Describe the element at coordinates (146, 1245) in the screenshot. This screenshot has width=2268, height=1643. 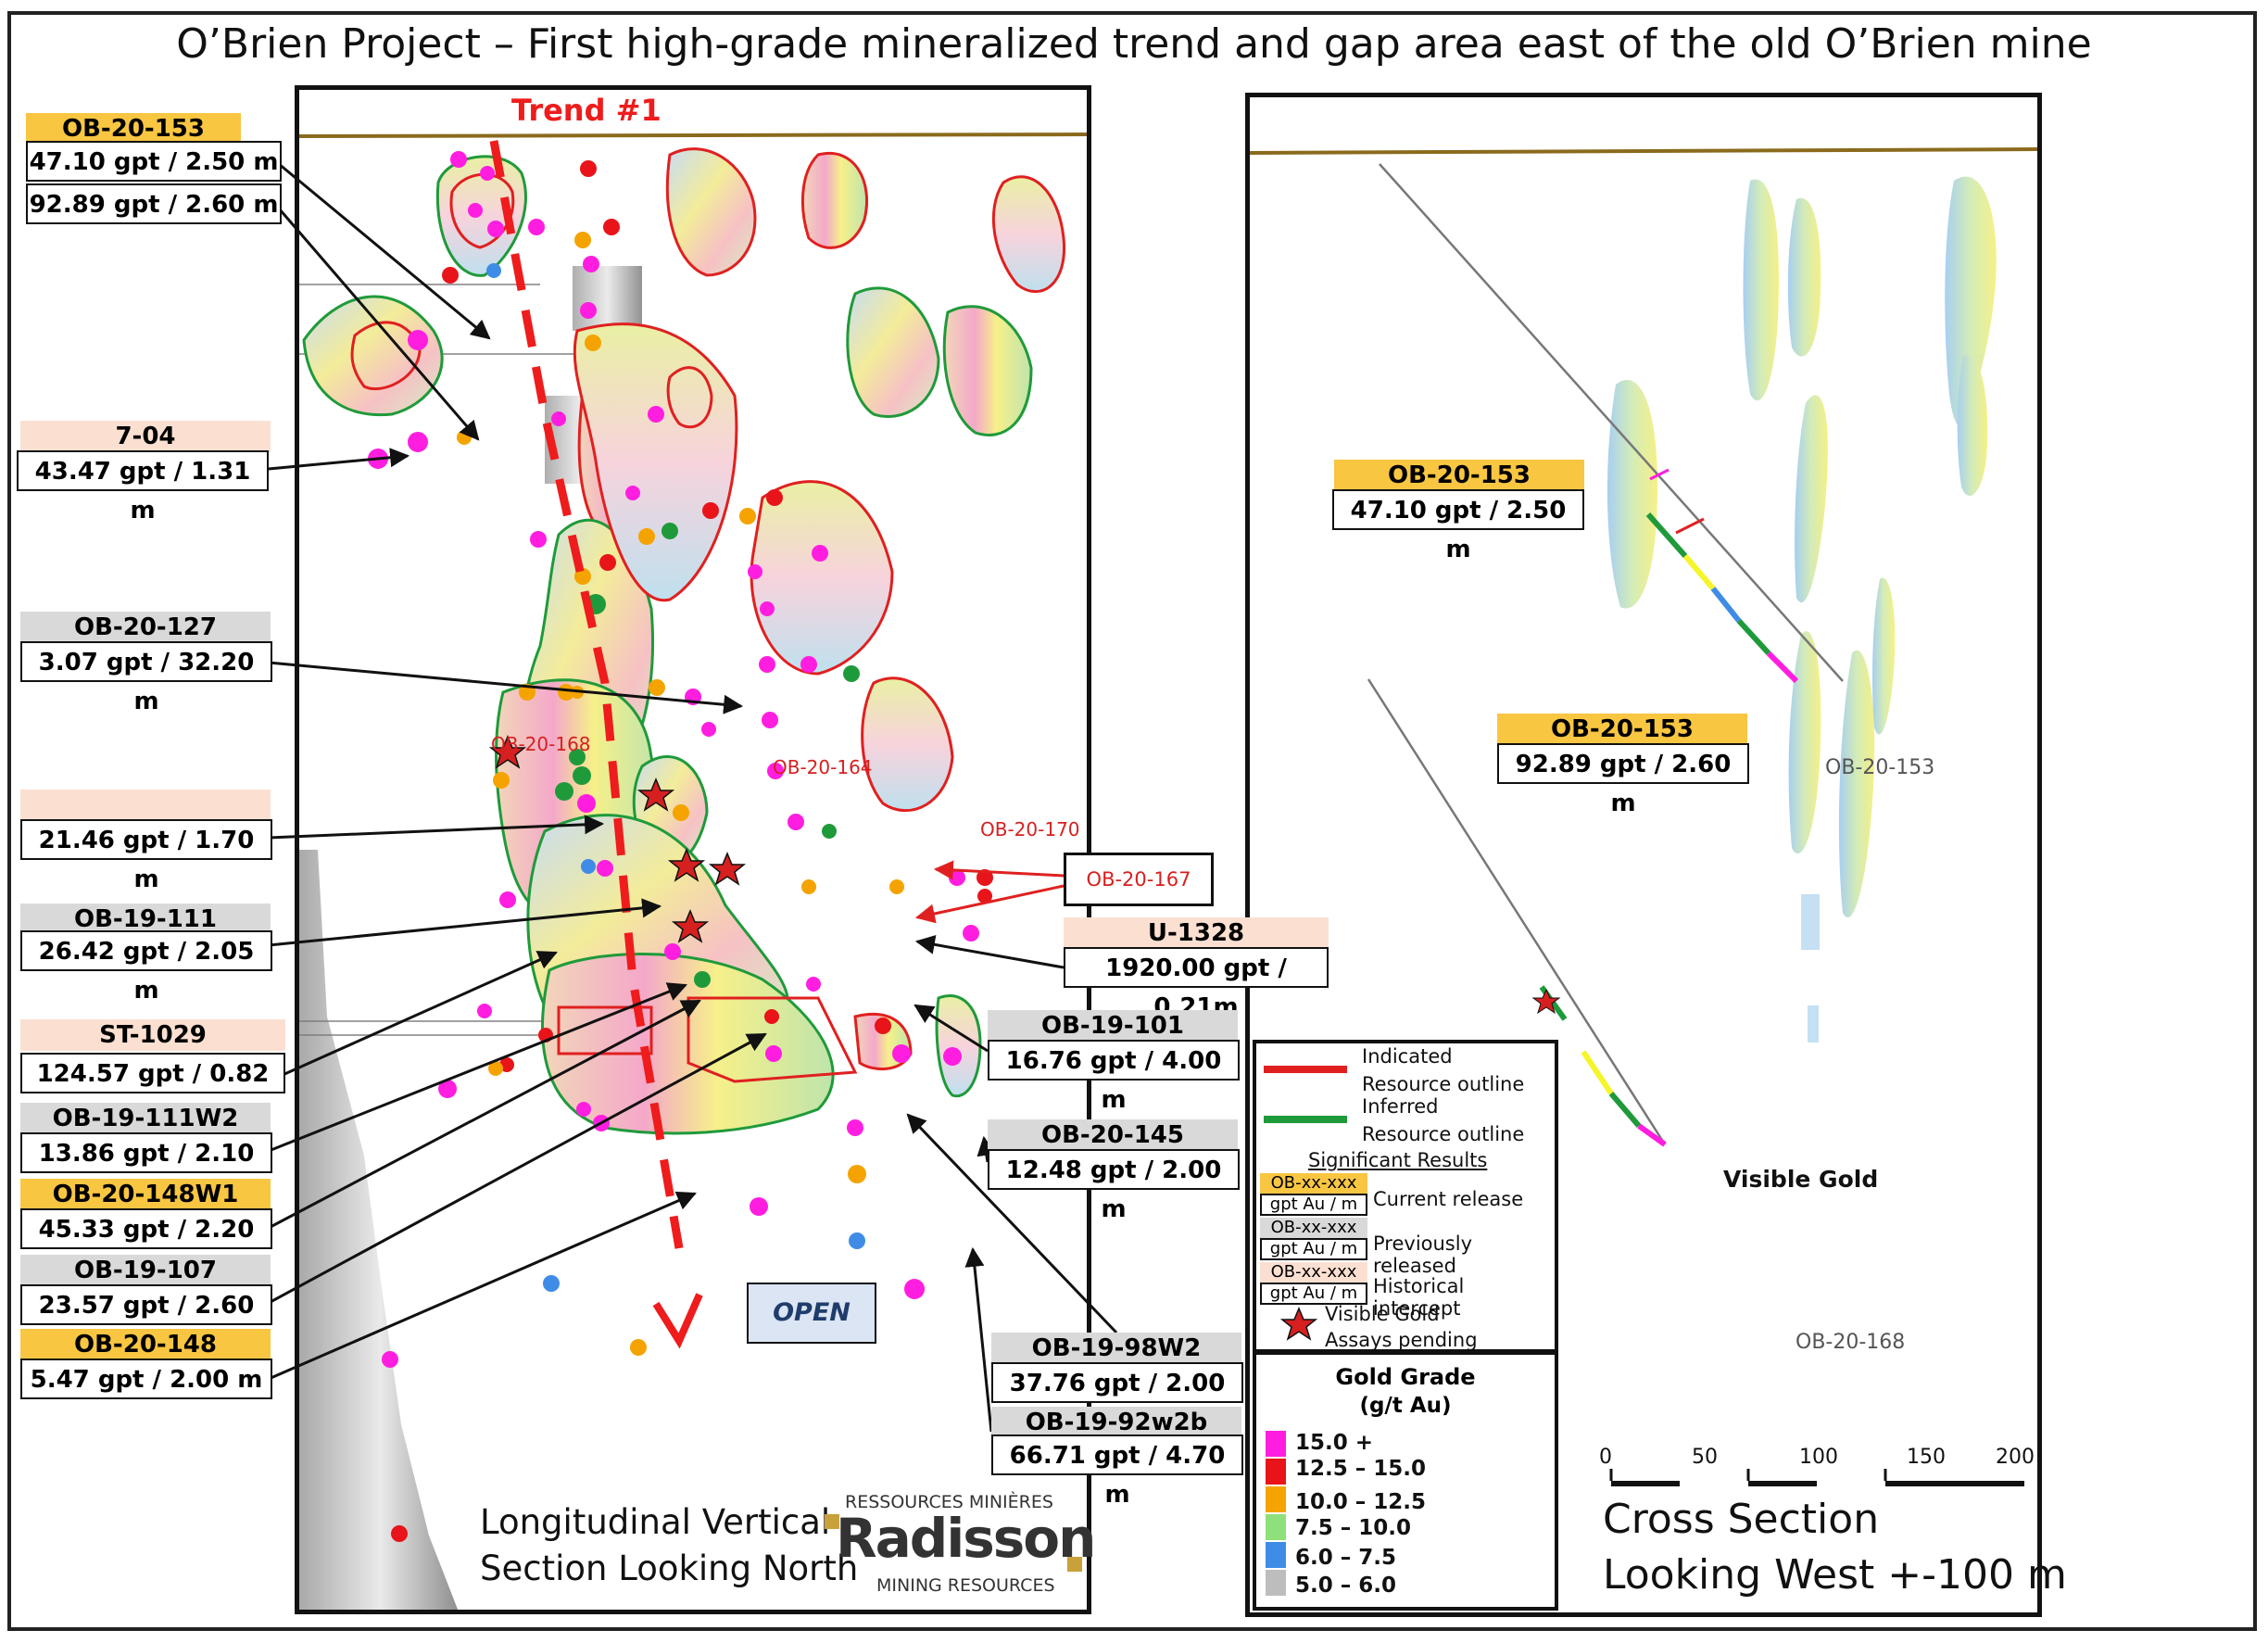
I see `callout-ob-20-148w1-value: 45.33 gpt / 2.20 m` at that location.